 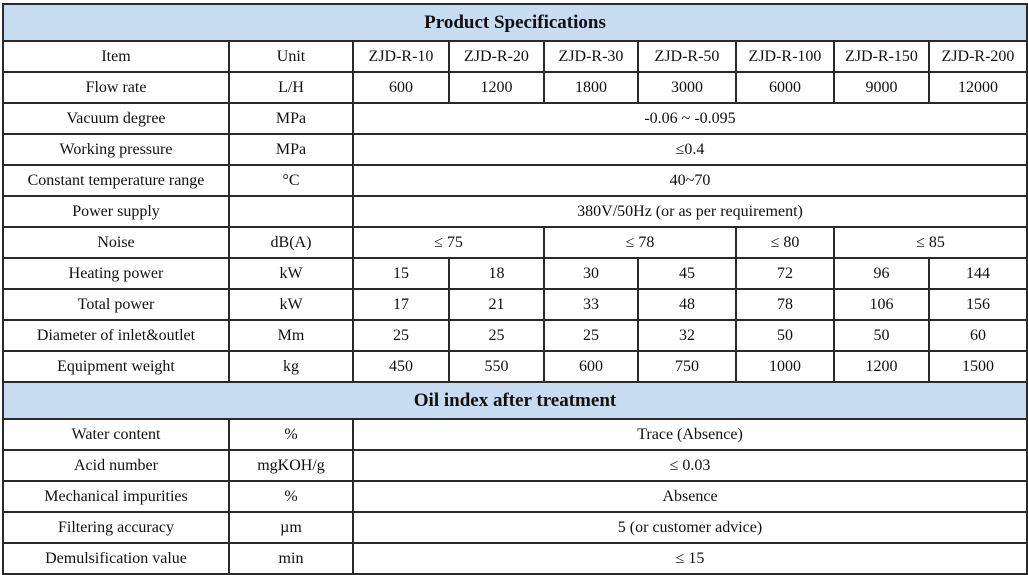 What do you see at coordinates (687, 273) in the screenshot?
I see `value-cell: 45` at bounding box center [687, 273].